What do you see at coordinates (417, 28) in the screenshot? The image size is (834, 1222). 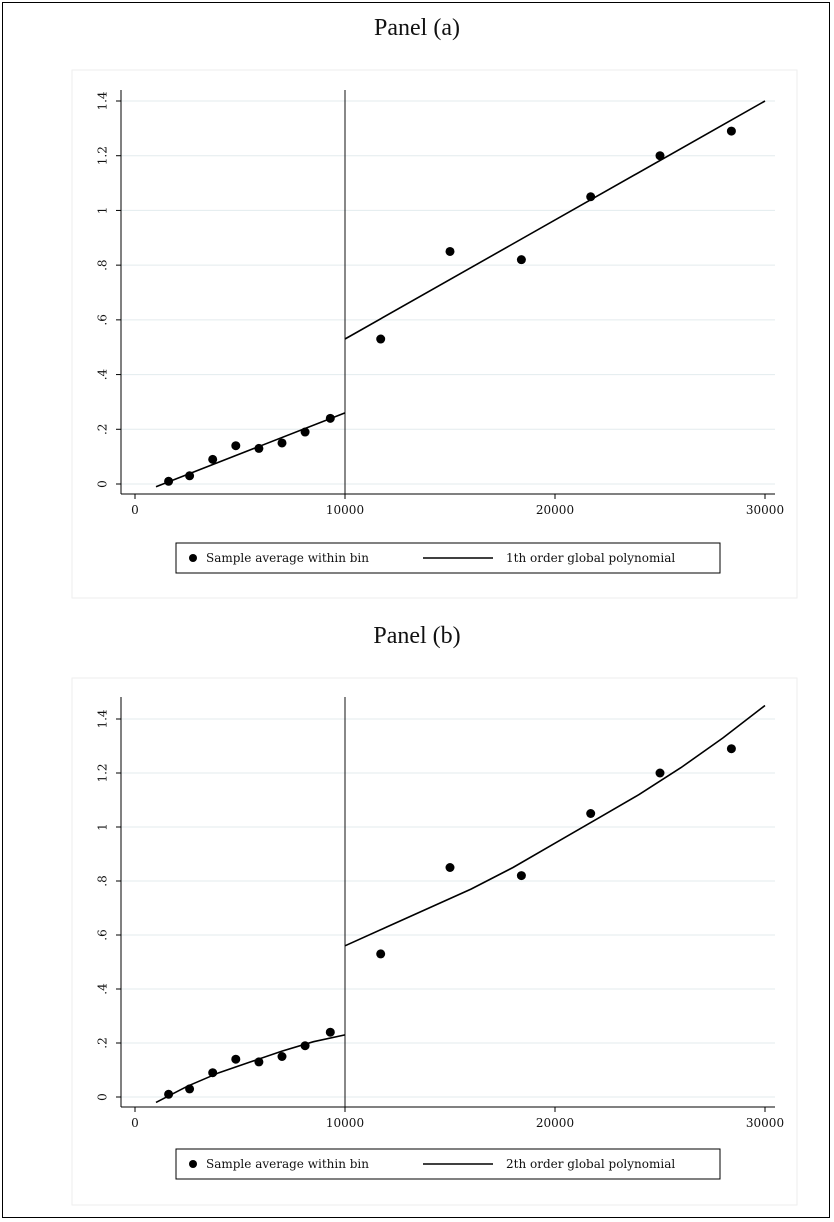 I see `panel-a-title: Panel (a)` at bounding box center [417, 28].